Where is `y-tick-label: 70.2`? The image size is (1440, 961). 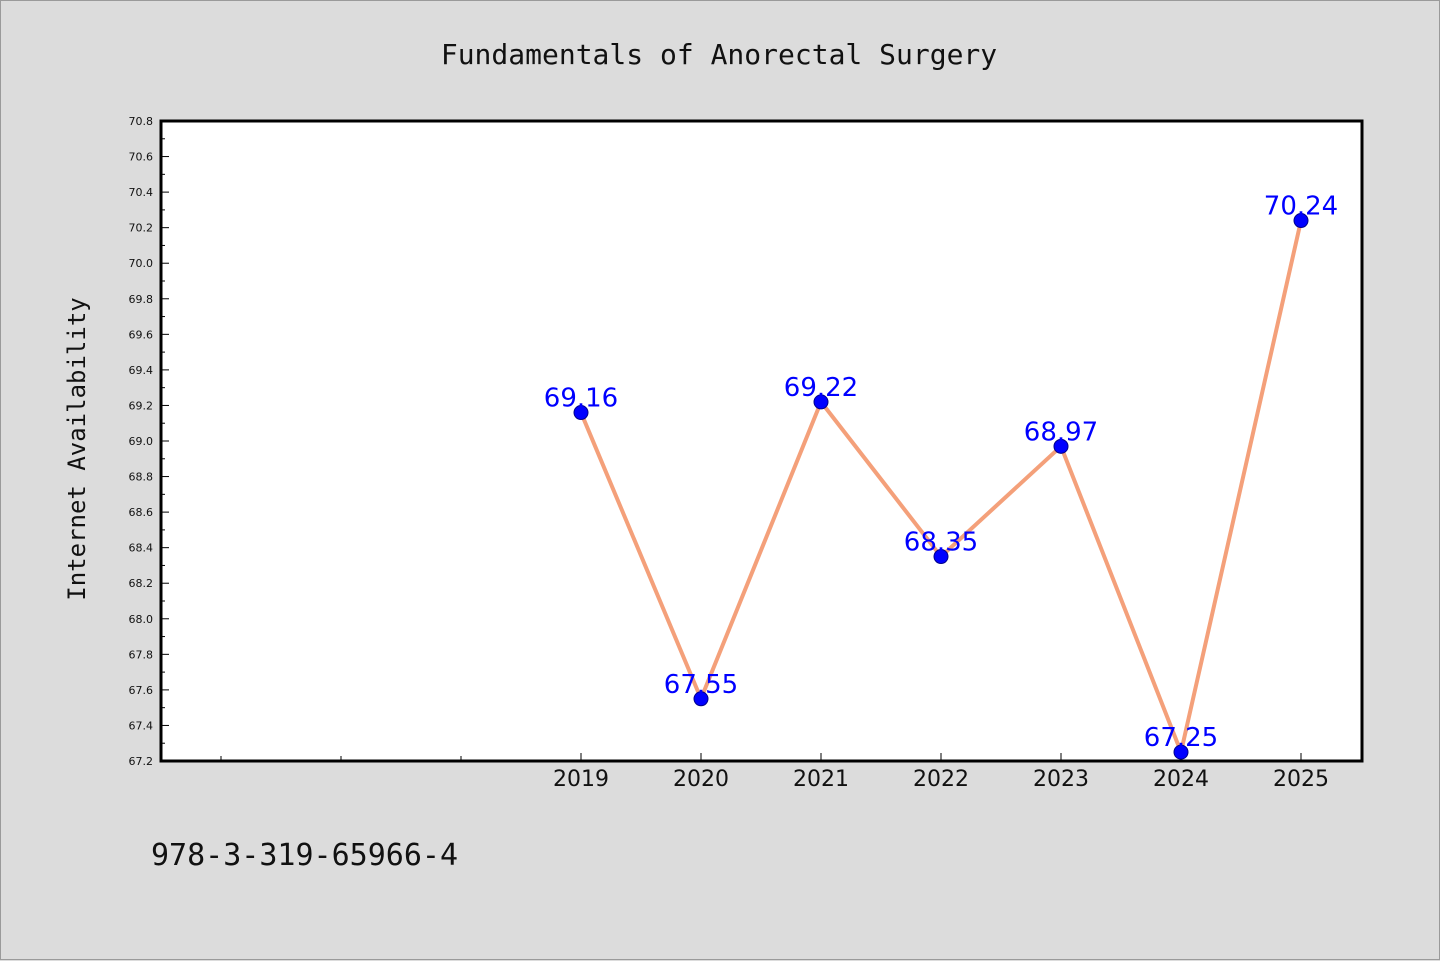 y-tick-label: 70.2 is located at coordinates (141, 228).